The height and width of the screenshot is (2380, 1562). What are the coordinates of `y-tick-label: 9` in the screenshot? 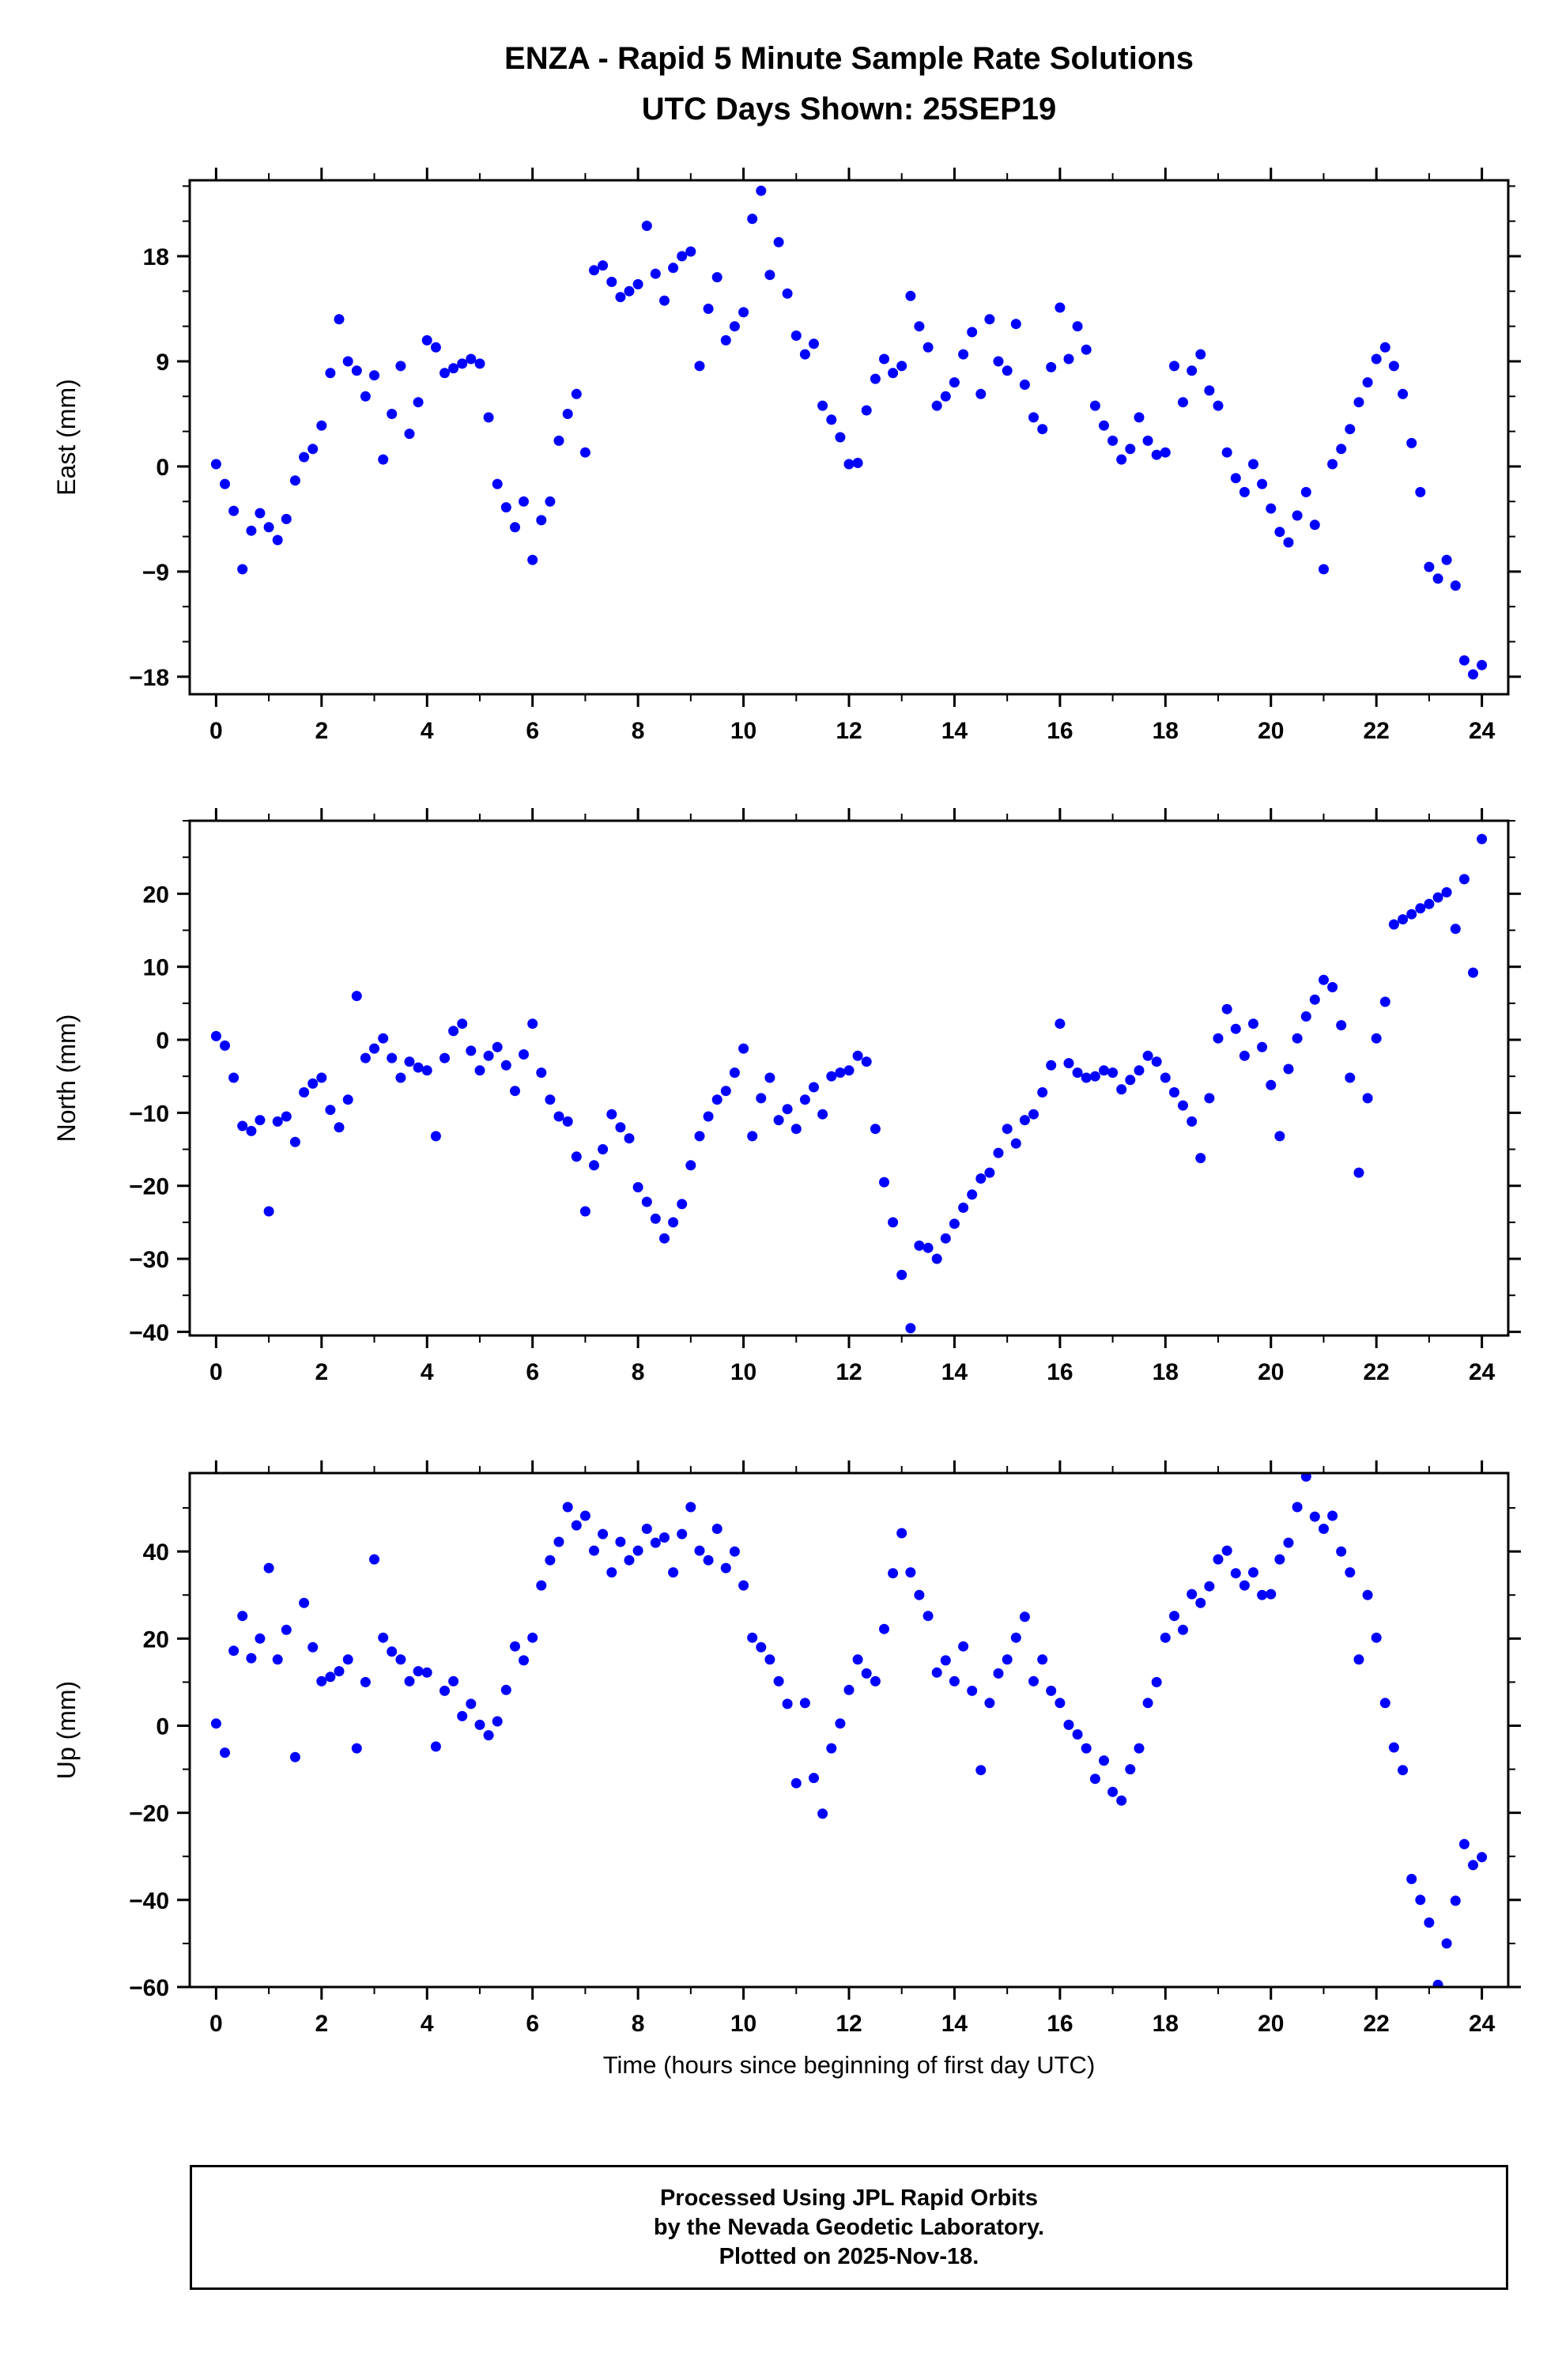 It's located at (162, 362).